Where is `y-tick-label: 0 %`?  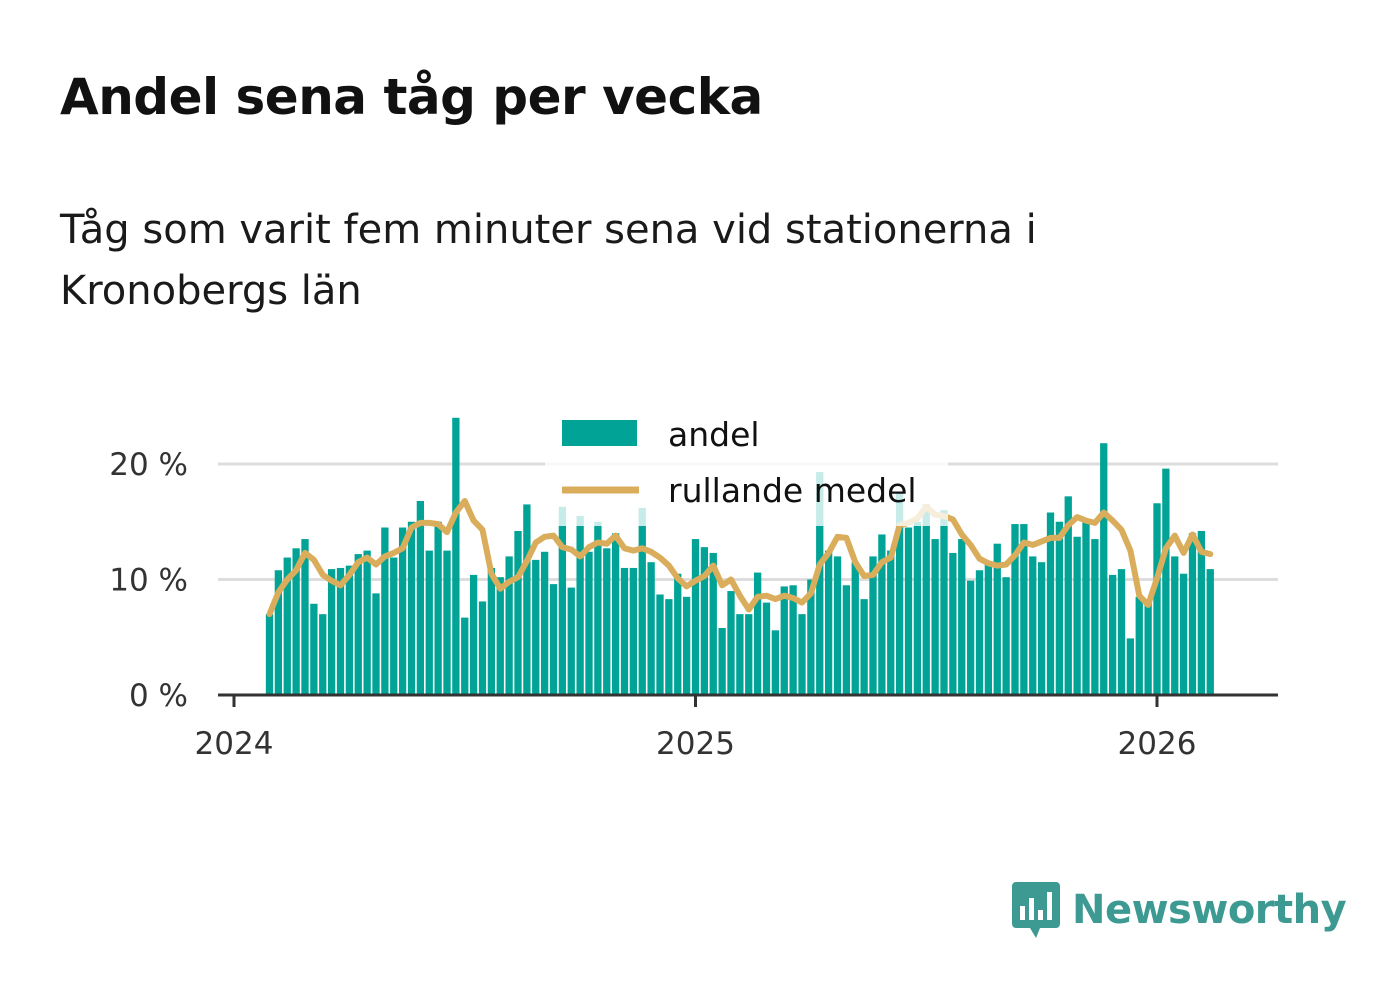 y-tick-label: 0 % is located at coordinates (158, 696).